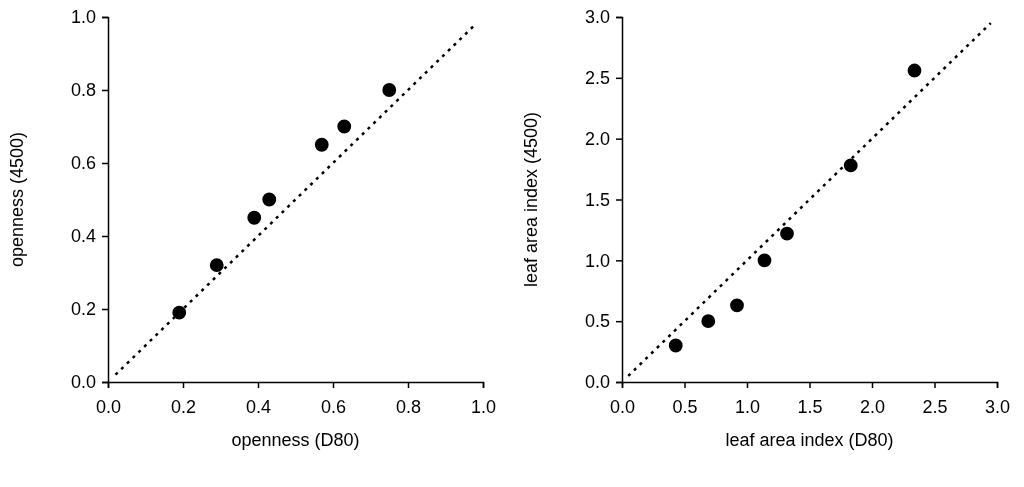 This screenshot has height=487, width=1024. What do you see at coordinates (17, 199) in the screenshot?
I see `y-axis-title: openness (4500)` at bounding box center [17, 199].